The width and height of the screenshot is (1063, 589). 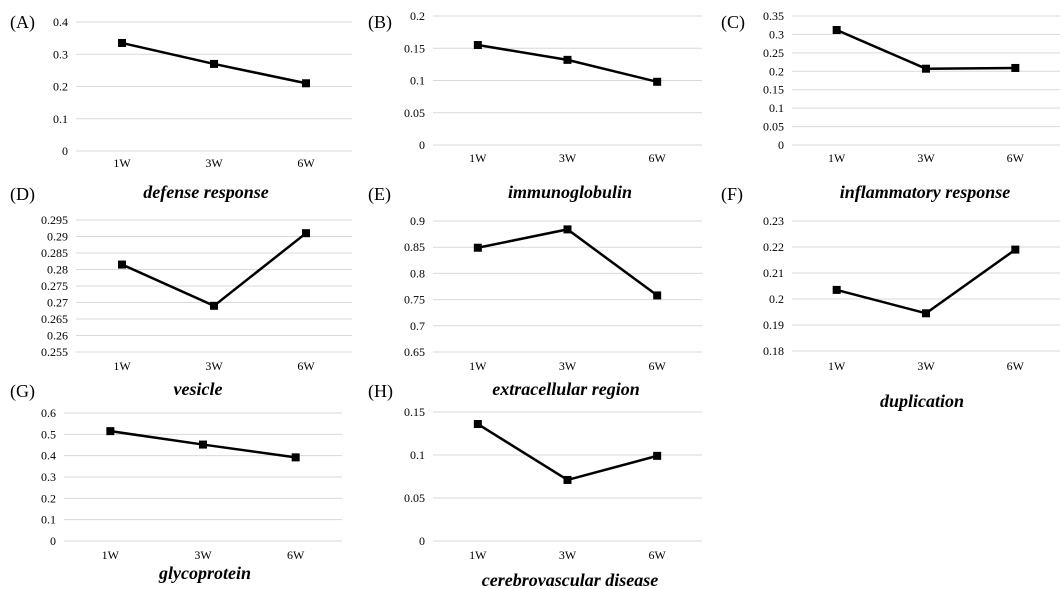 I want to click on y-tick-label: 0.26, so click(x=57, y=336).